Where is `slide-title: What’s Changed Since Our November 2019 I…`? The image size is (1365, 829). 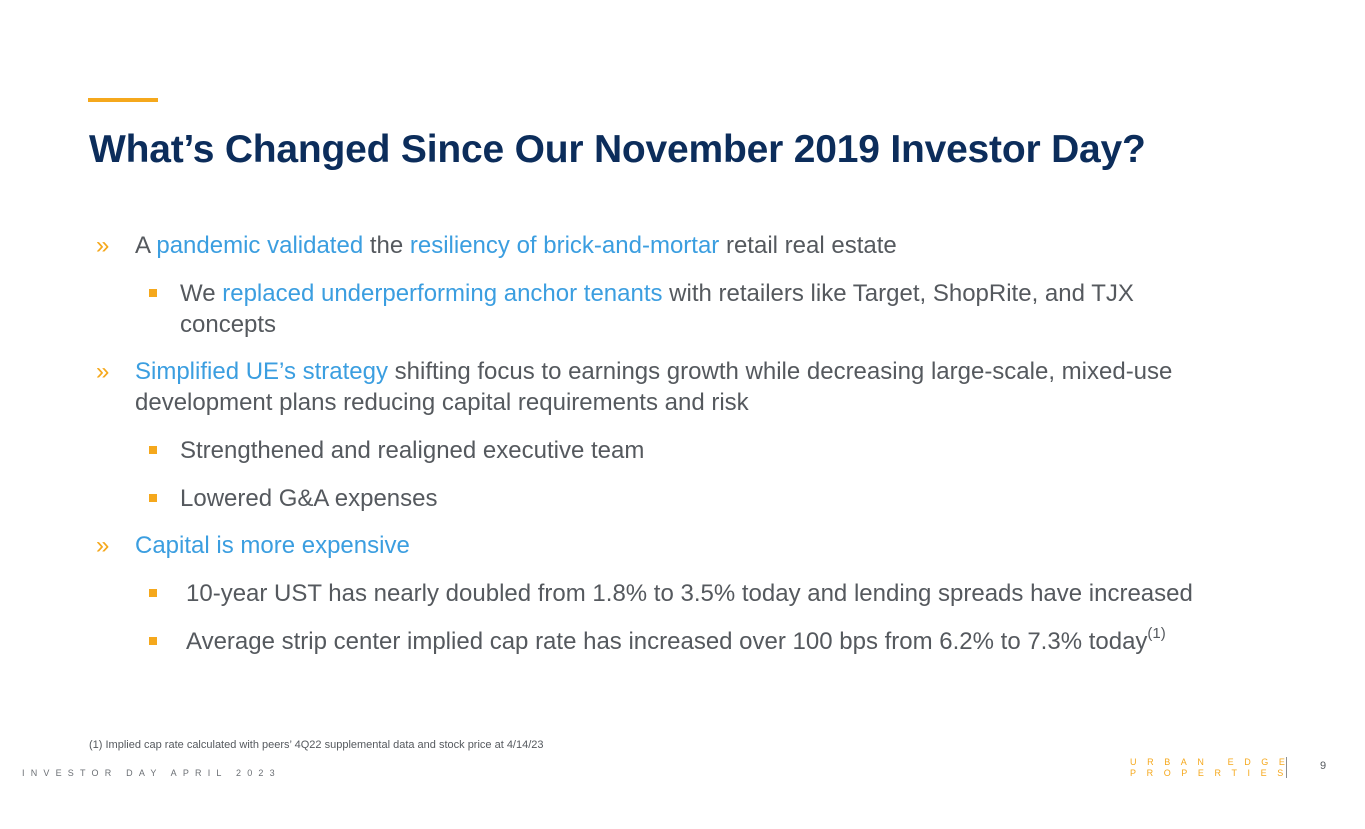 slide-title: What’s Changed Since Our November 2019 I… is located at coordinates (617, 149).